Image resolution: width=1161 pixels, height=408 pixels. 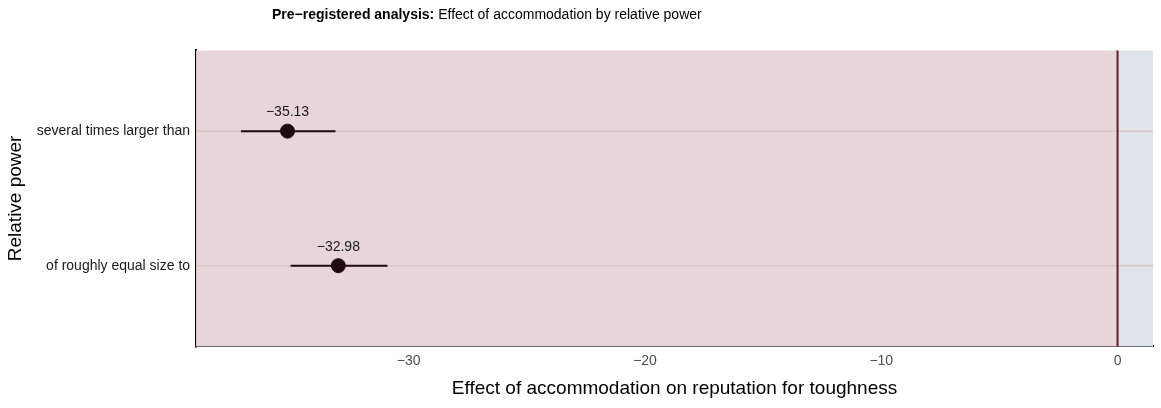 What do you see at coordinates (113, 129) in the screenshot?
I see `y-tick-label: several times larger than` at bounding box center [113, 129].